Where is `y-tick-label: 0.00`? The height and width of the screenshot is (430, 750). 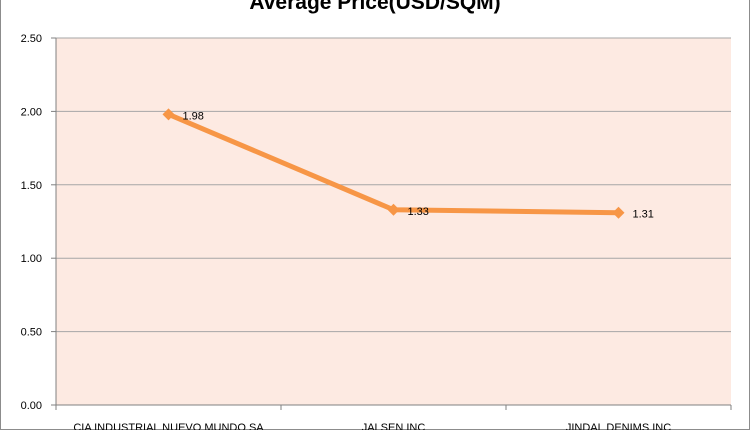 y-tick-label: 0.00 is located at coordinates (31, 406).